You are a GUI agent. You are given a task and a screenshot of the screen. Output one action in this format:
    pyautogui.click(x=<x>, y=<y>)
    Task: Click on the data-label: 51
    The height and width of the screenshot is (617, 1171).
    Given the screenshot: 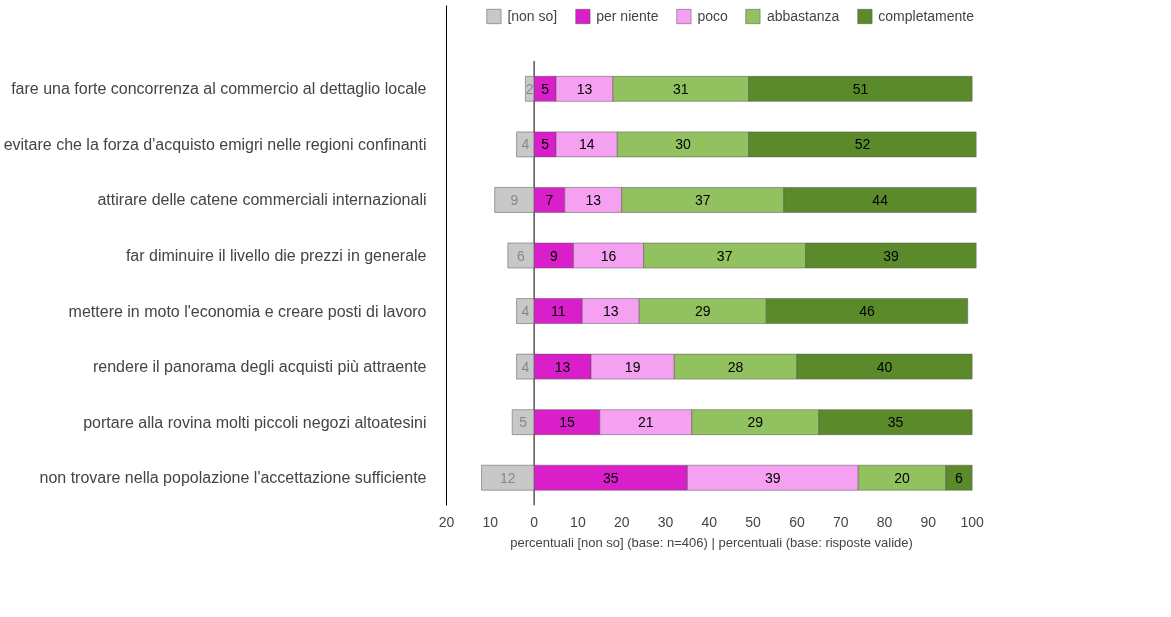 What is the action you would take?
    pyautogui.click(x=860, y=88)
    